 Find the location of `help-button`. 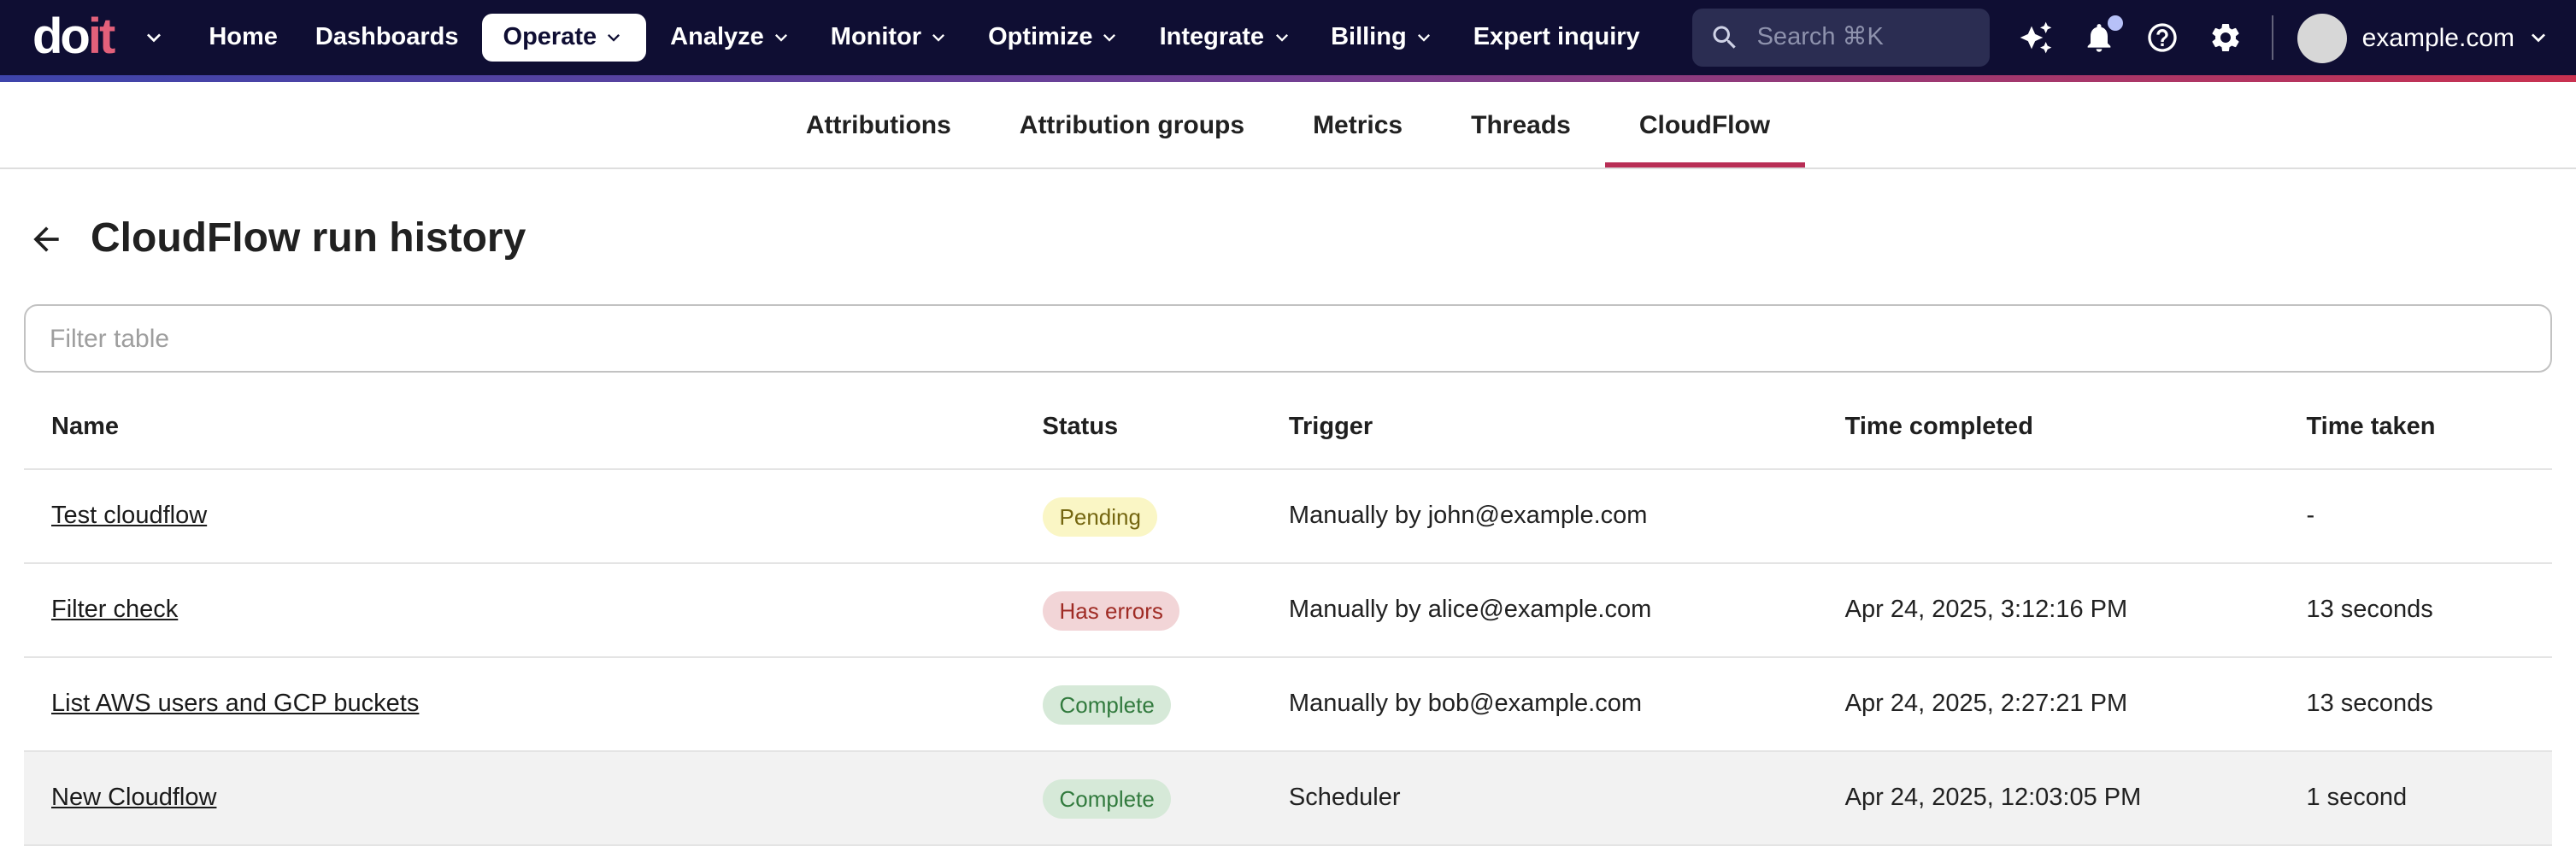

help-button is located at coordinates (2162, 38).